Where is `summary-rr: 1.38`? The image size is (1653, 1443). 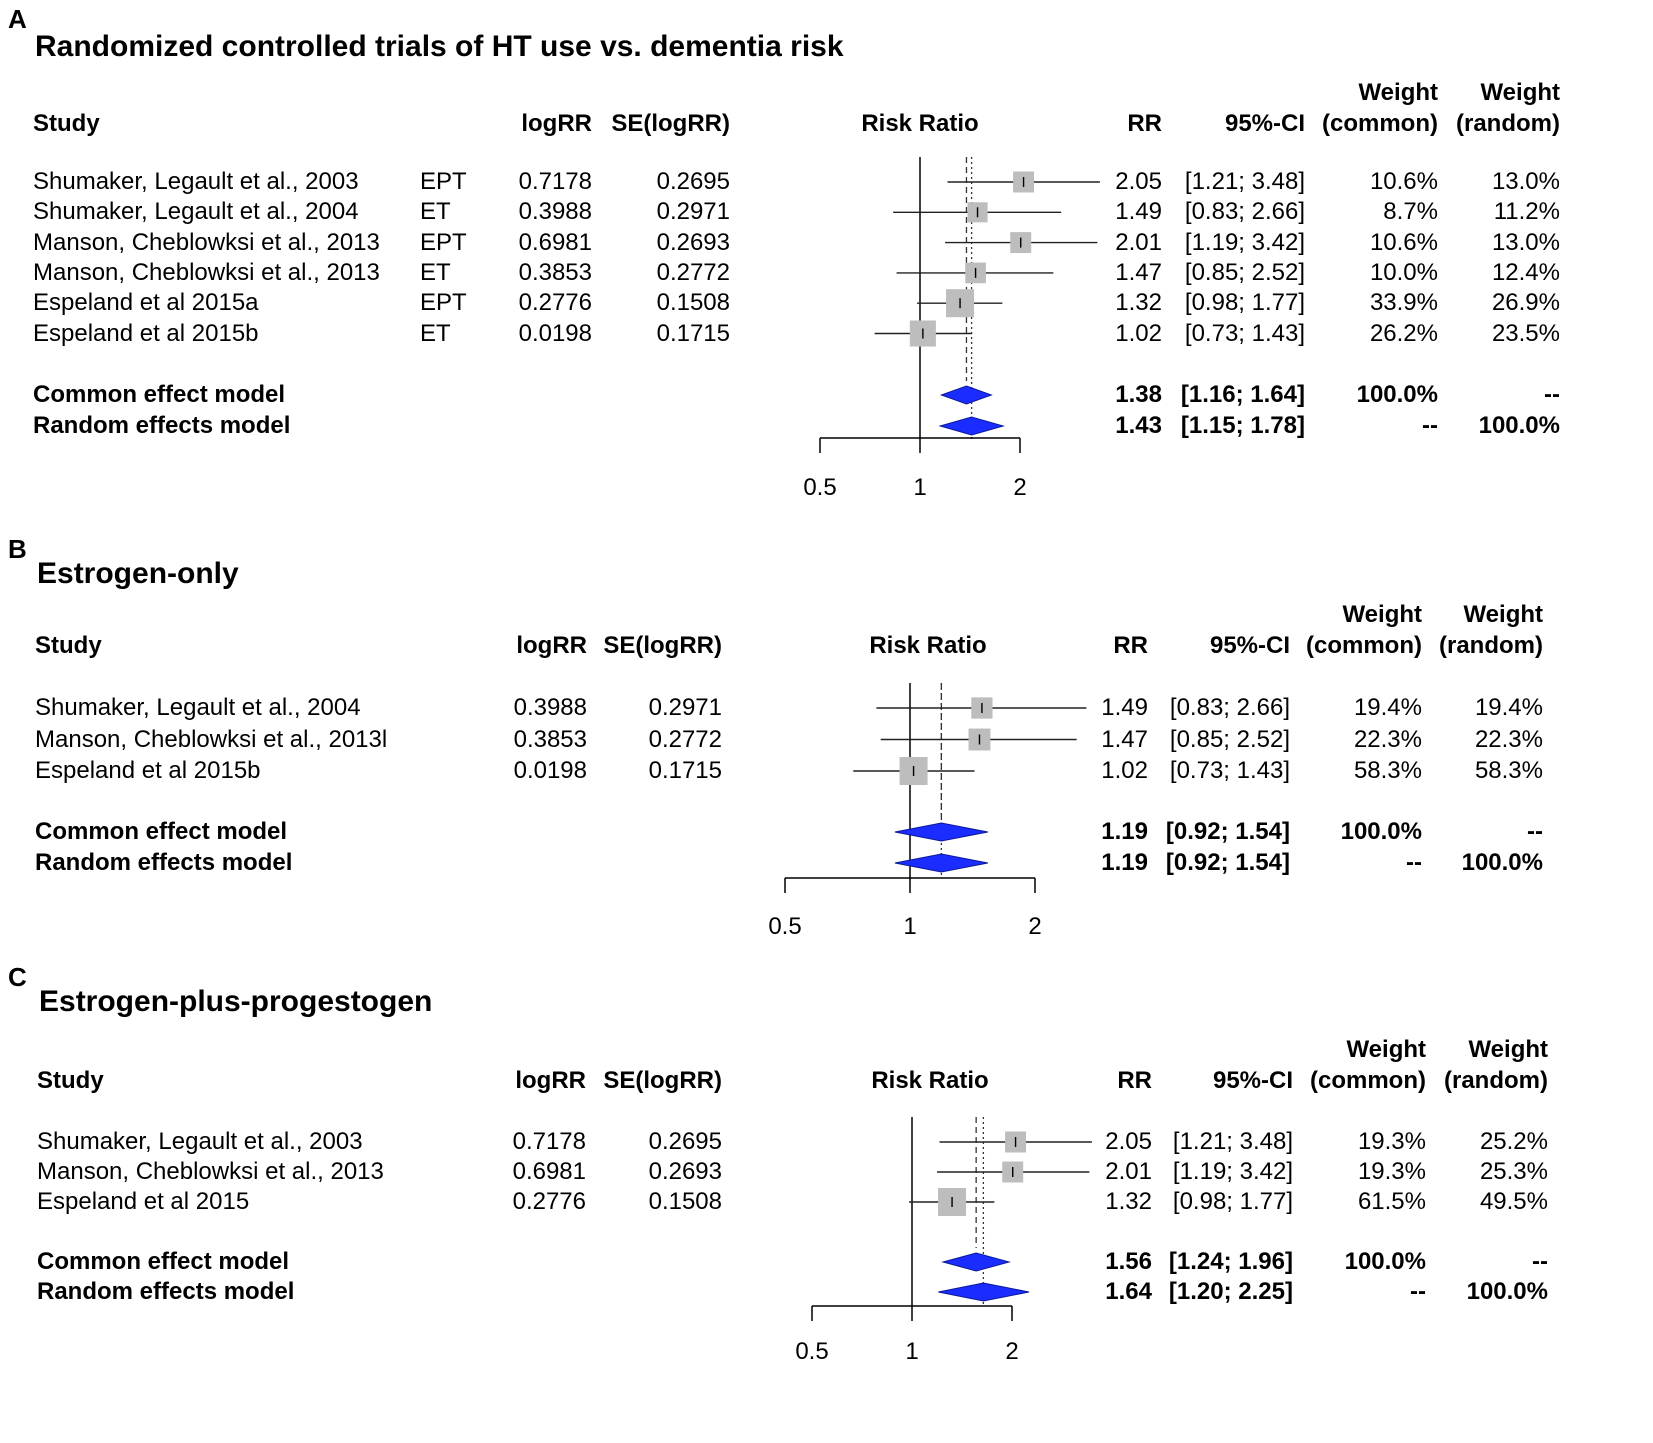 summary-rr: 1.38 is located at coordinates (1138, 394).